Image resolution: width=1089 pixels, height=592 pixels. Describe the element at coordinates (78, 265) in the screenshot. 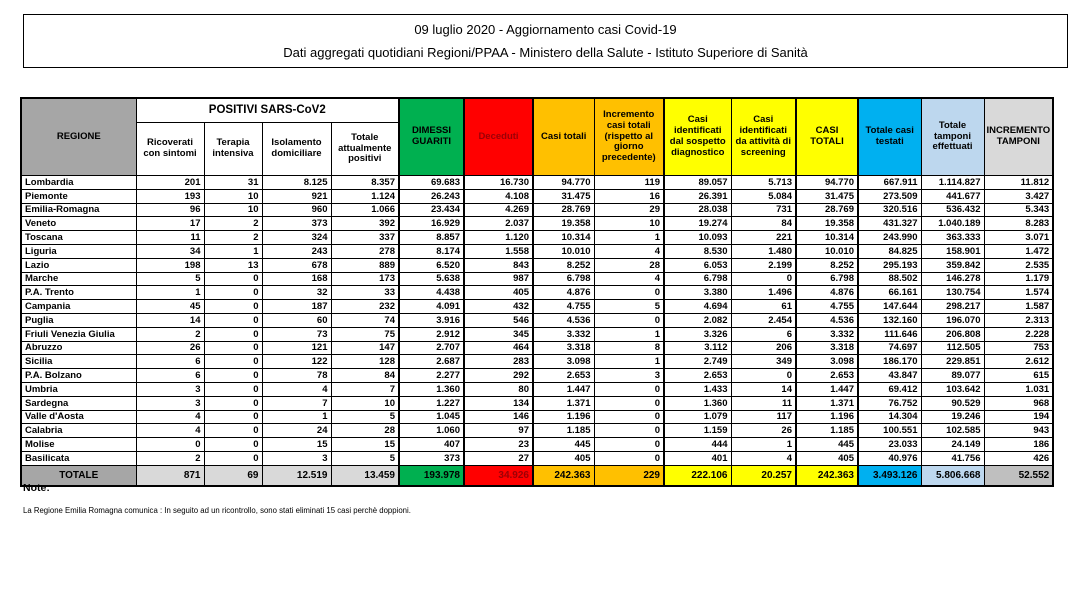

I see `cell-regione: Lazio` at that location.